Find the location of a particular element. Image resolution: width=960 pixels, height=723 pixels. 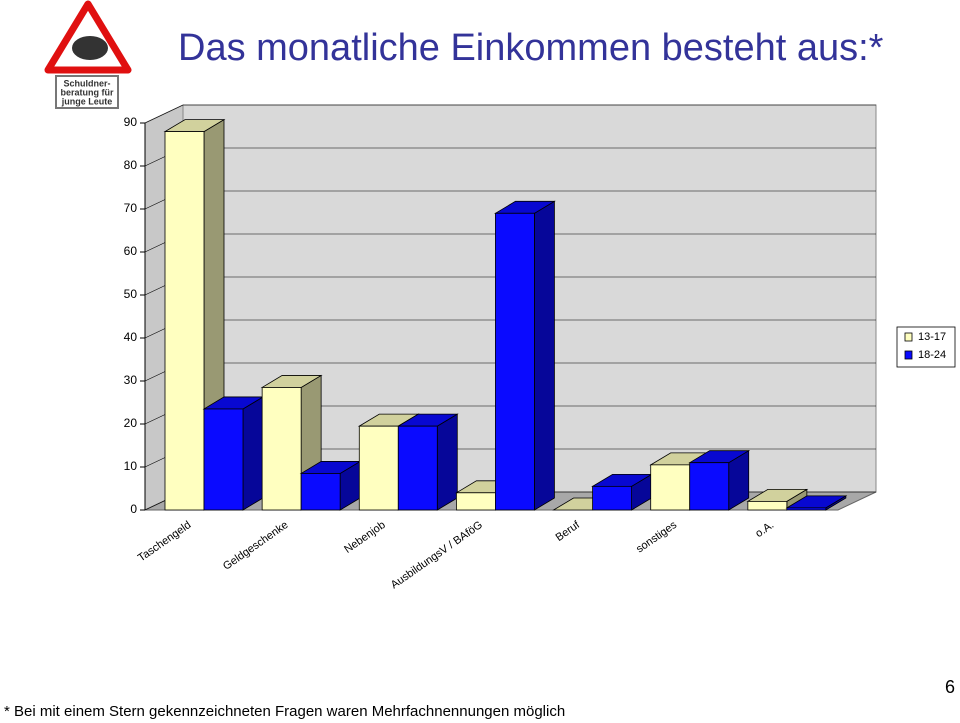

x-tick-label: Beruf is located at coordinates (568, 530).